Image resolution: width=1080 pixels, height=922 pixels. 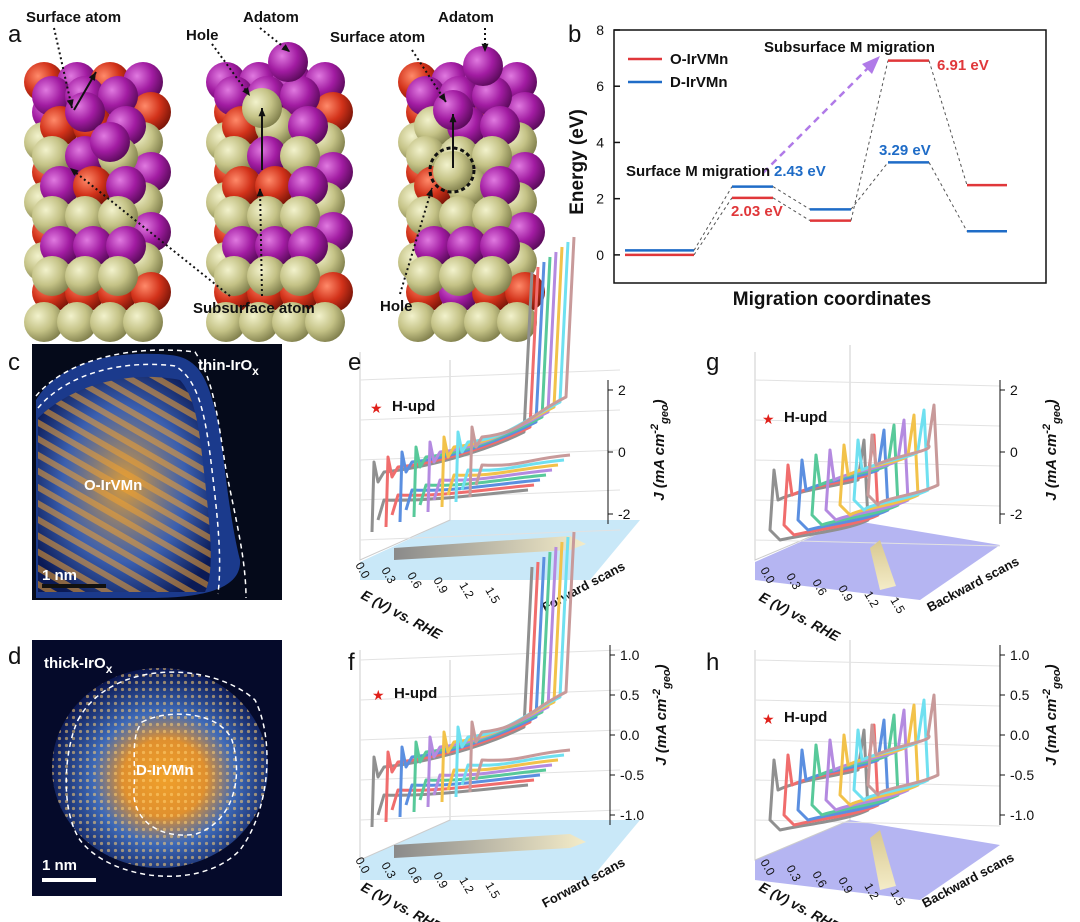 What do you see at coordinates (15, 34) in the screenshot?
I see `panel-label-a: a` at bounding box center [15, 34].